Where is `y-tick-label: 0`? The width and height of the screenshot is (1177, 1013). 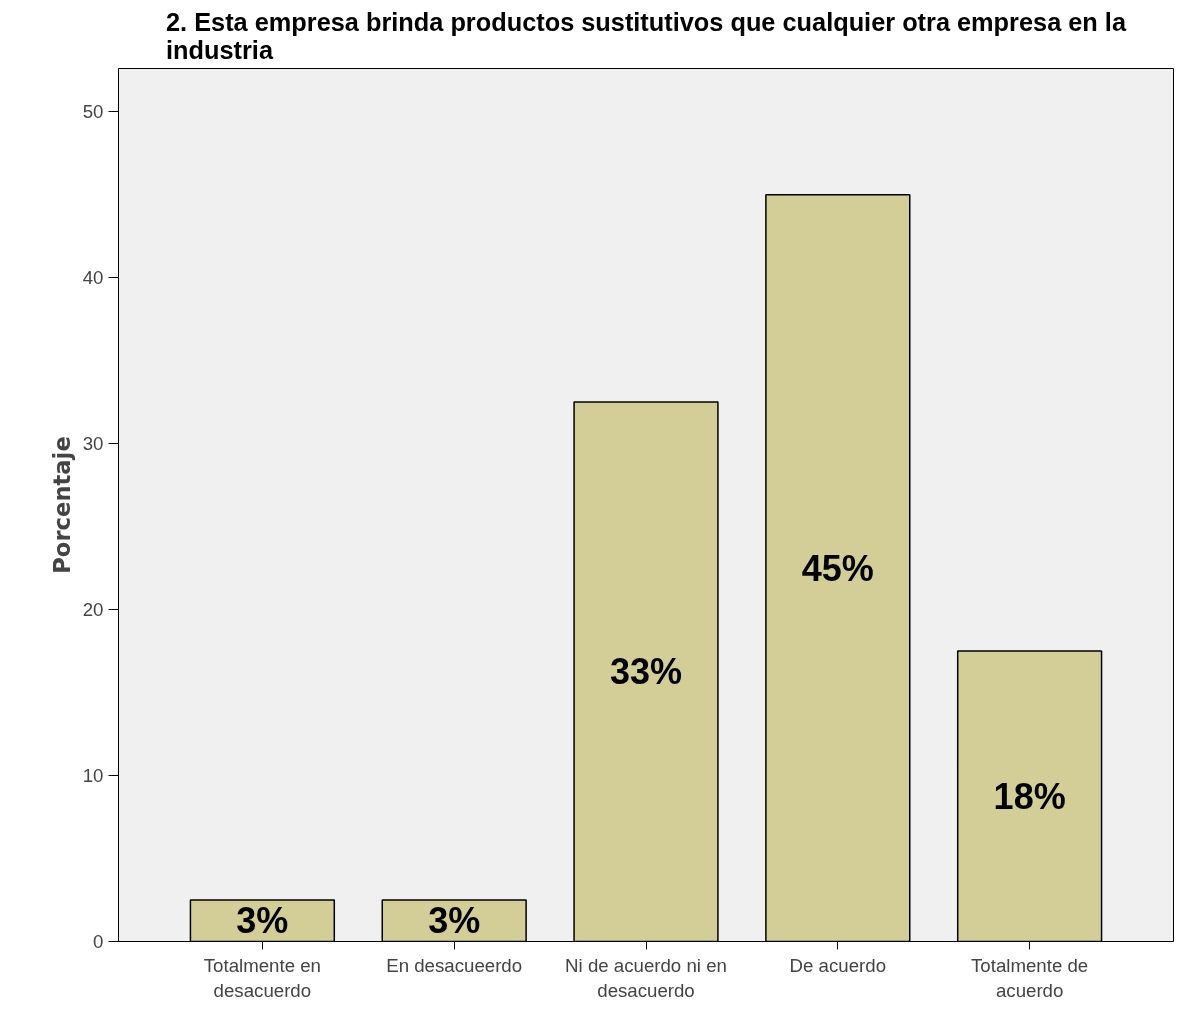
y-tick-label: 0 is located at coordinates (98, 941).